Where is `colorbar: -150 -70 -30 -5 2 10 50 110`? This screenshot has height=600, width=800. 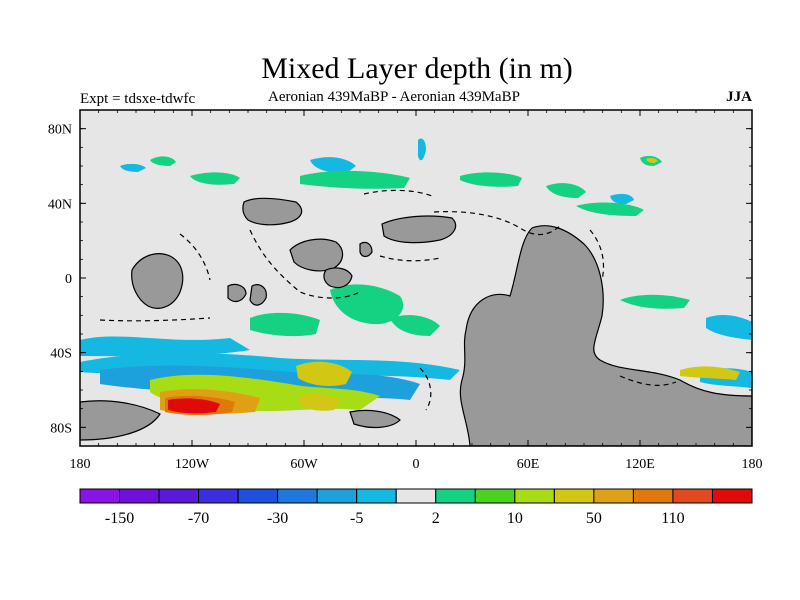
colorbar: -150 -70 -30 -5 2 10 50 110 is located at coordinates (416, 507).